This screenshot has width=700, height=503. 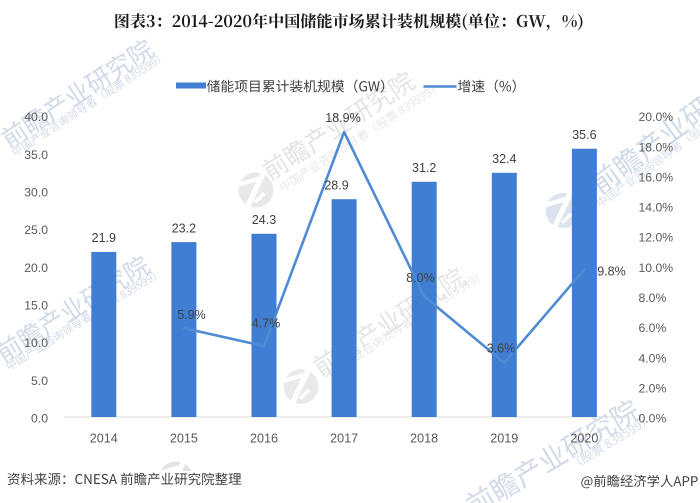 I want to click on svg-text: 9.8%, so click(x=611, y=272).